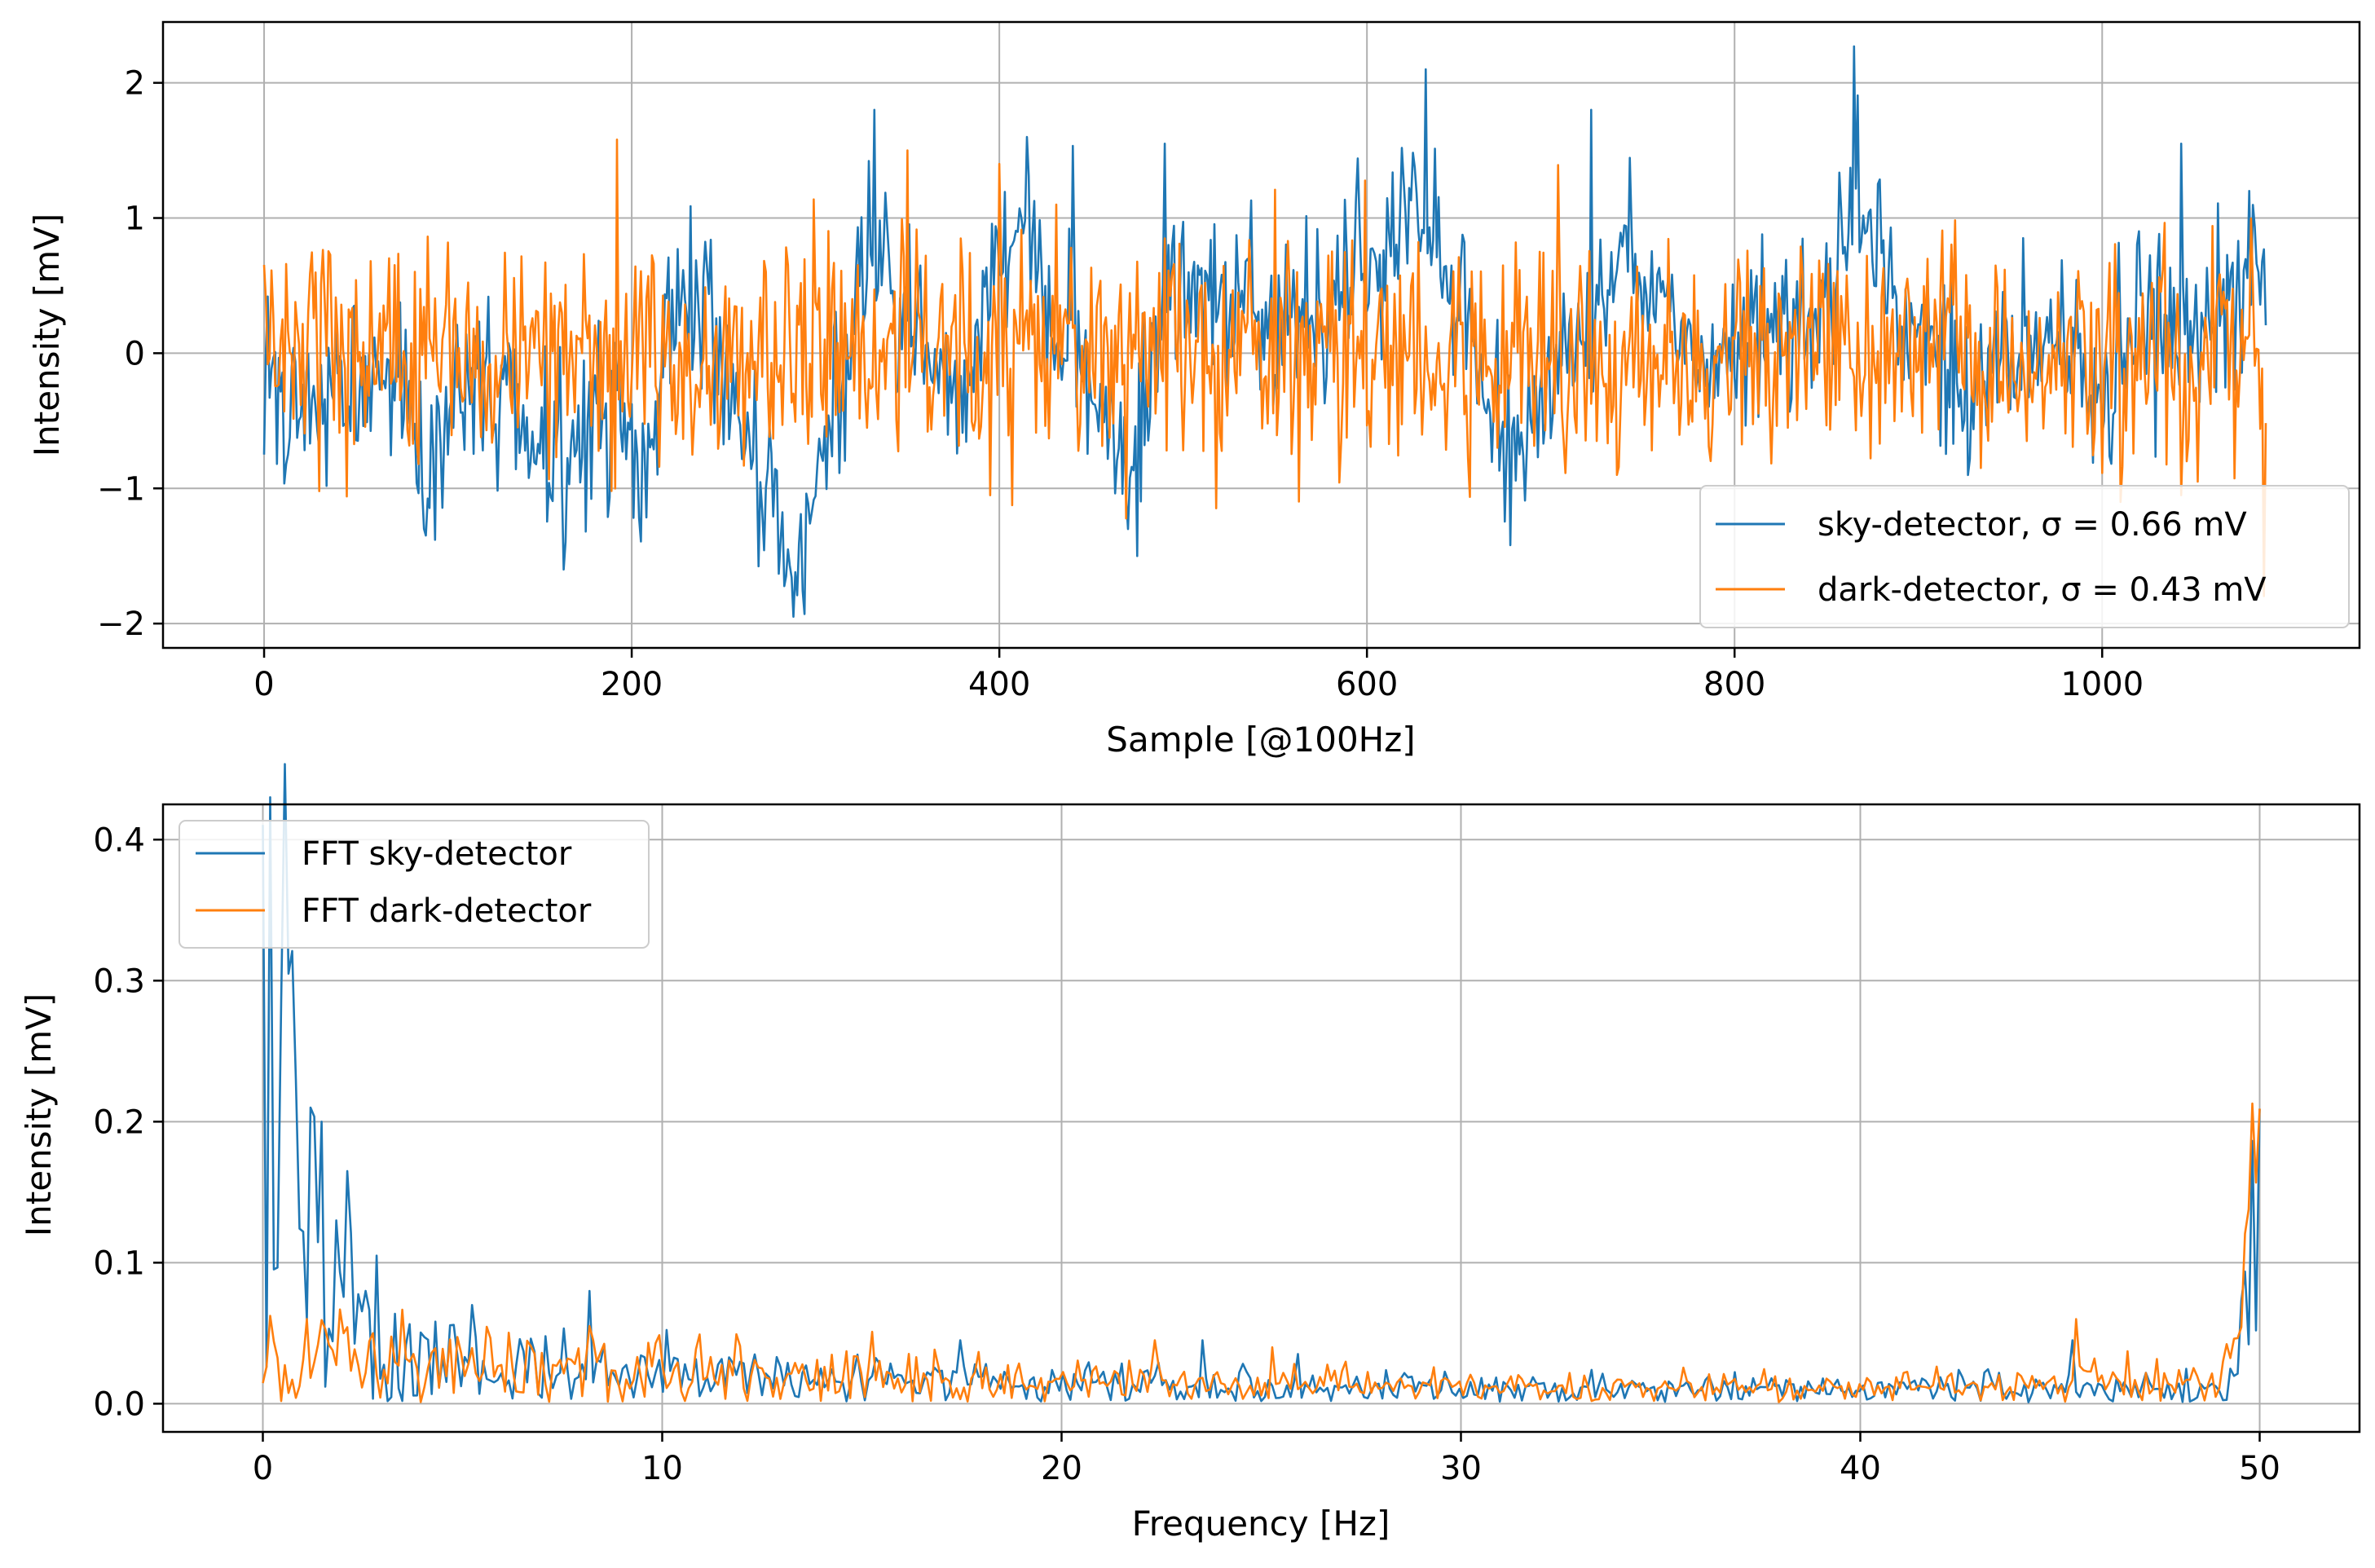 The height and width of the screenshot is (1568, 2375). What do you see at coordinates (39, 1115) in the screenshot?
I see `fft-y-axis-label: Intensity [mV]` at bounding box center [39, 1115].